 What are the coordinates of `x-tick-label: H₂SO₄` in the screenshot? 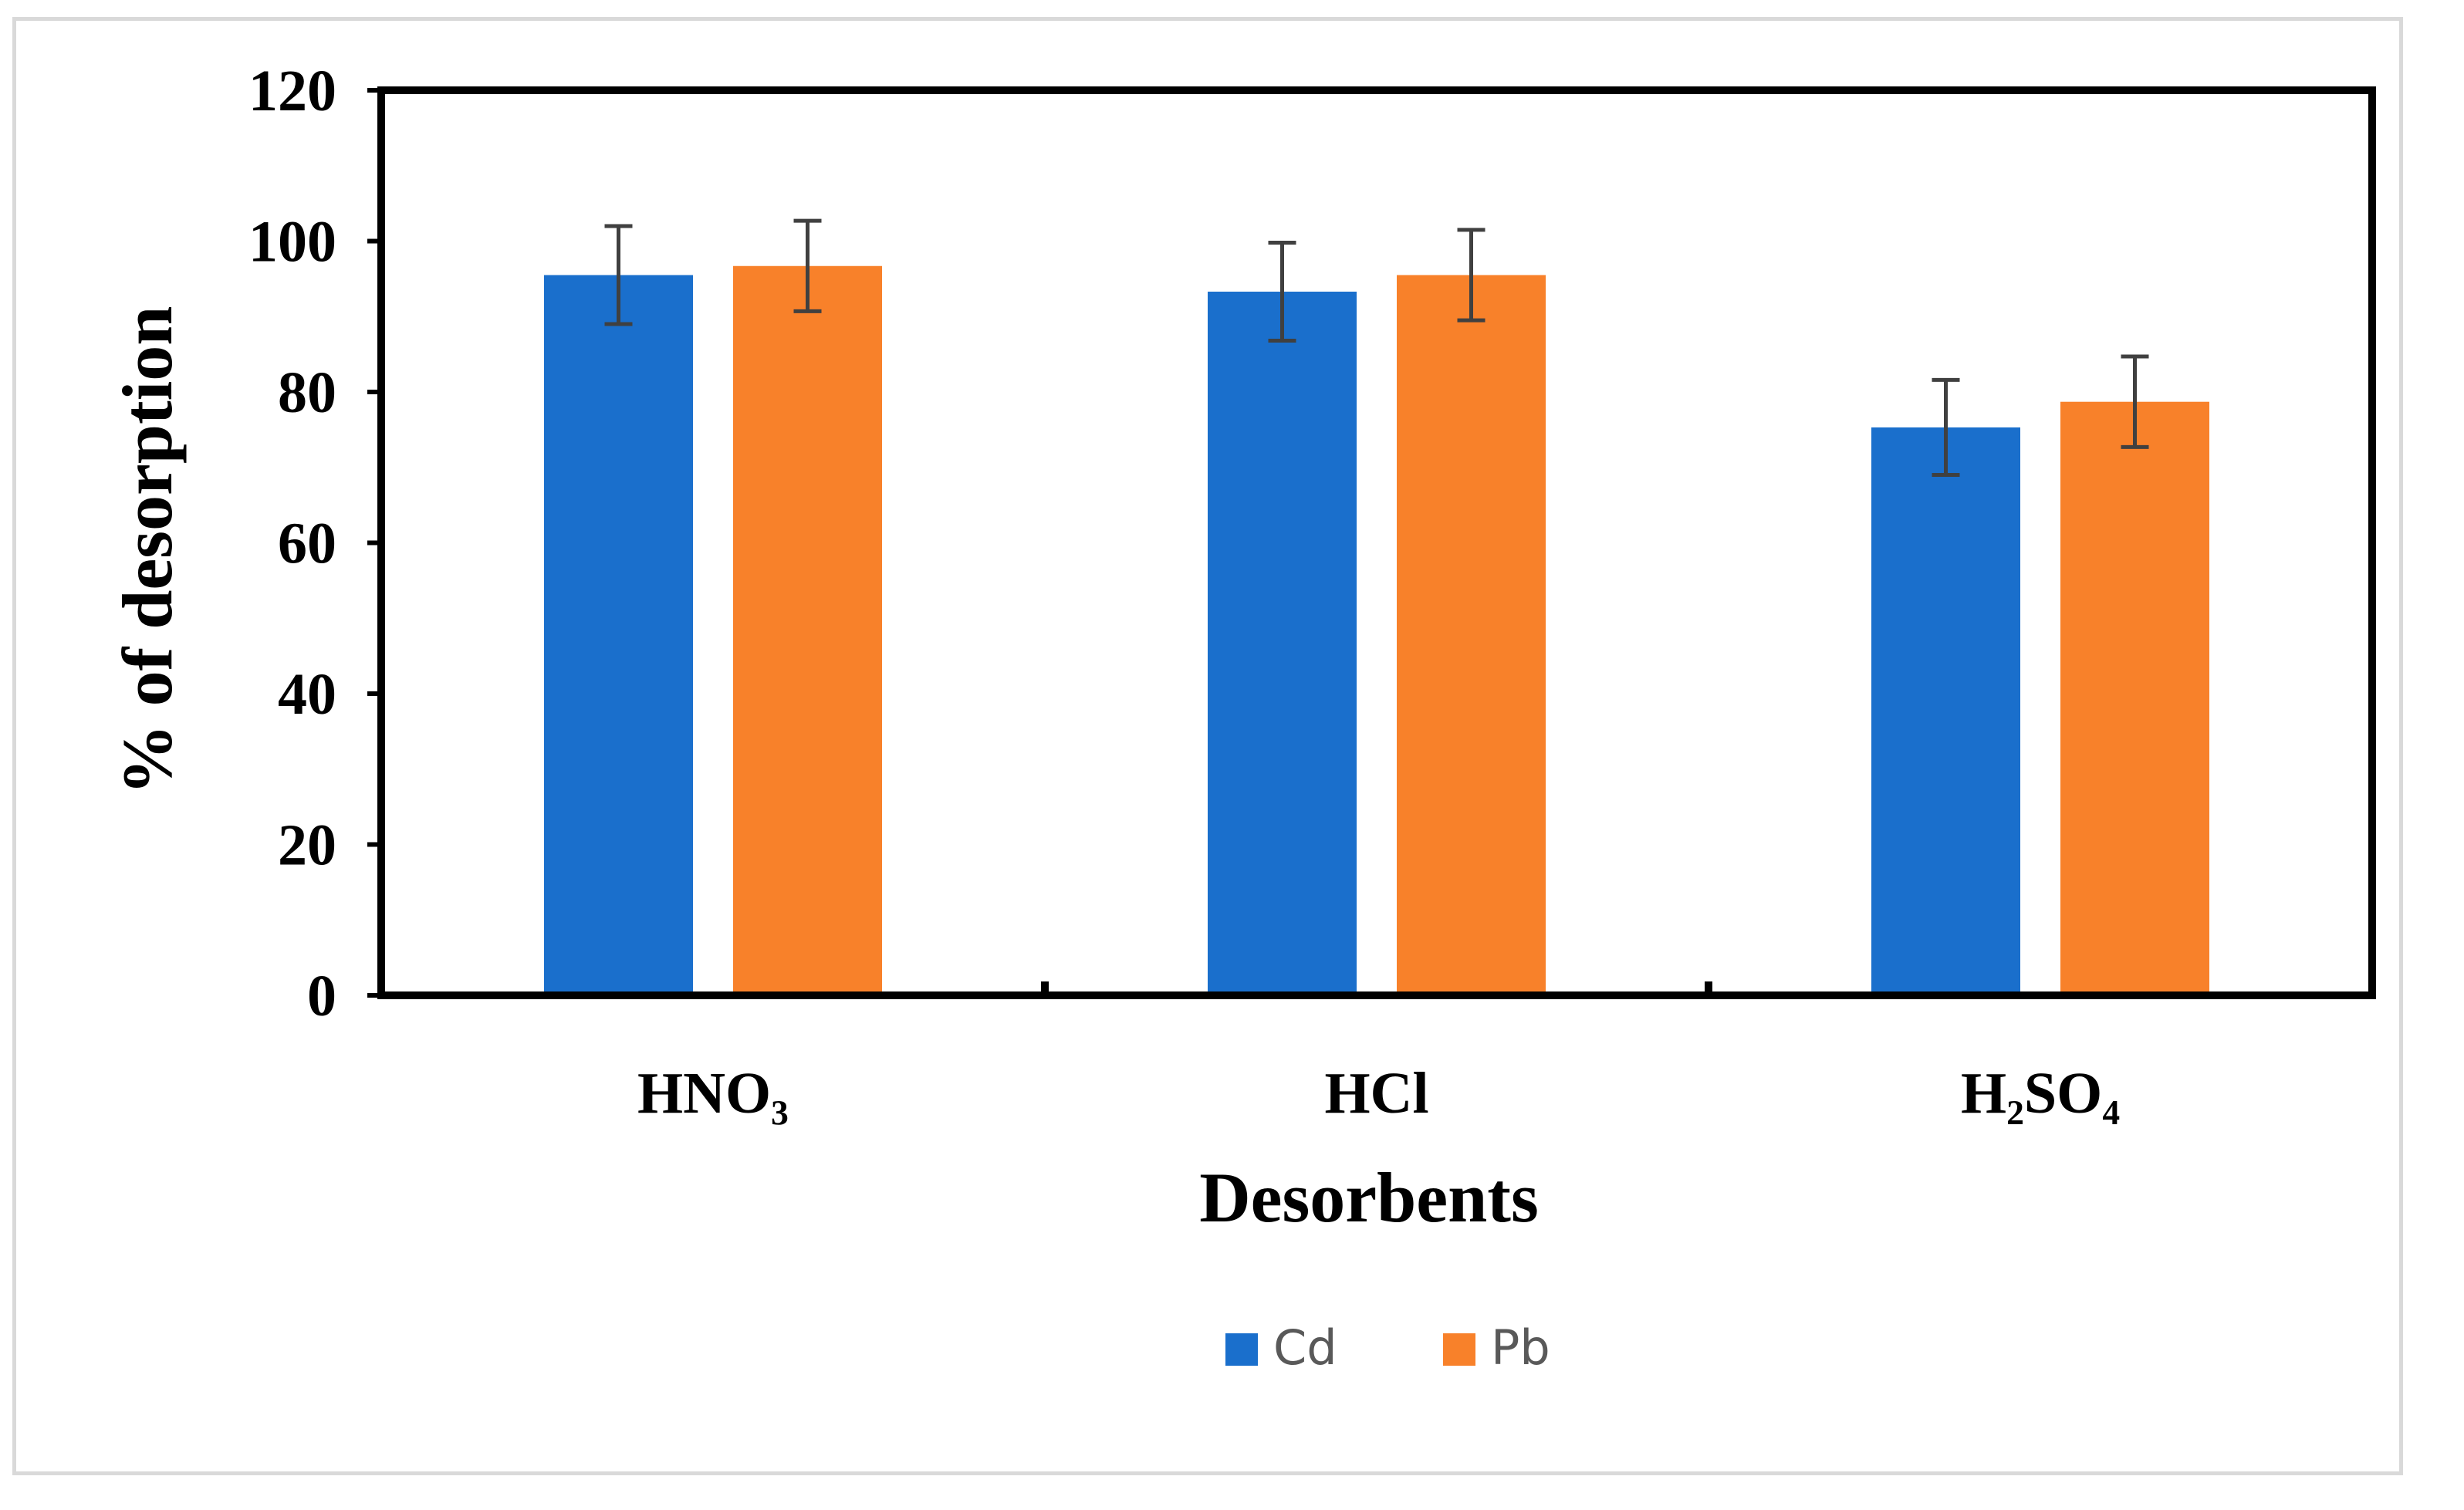 It's located at (2040, 1093).